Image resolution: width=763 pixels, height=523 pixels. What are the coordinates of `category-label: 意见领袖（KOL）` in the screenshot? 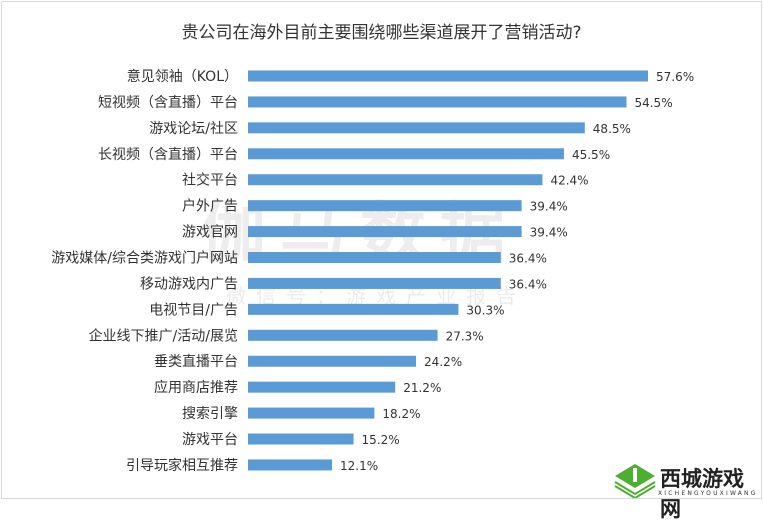 It's located at (182, 76).